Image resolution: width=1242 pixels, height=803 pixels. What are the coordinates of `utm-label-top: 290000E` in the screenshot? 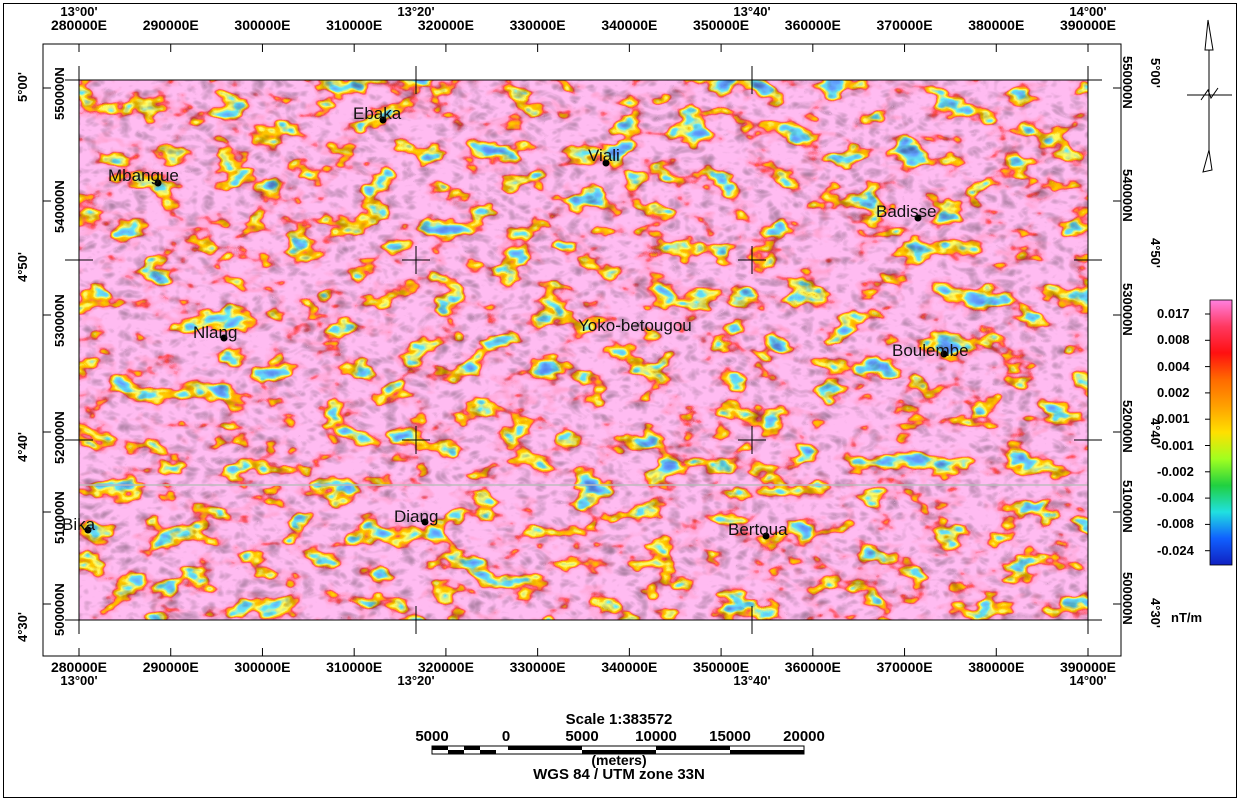 It's located at (170, 25).